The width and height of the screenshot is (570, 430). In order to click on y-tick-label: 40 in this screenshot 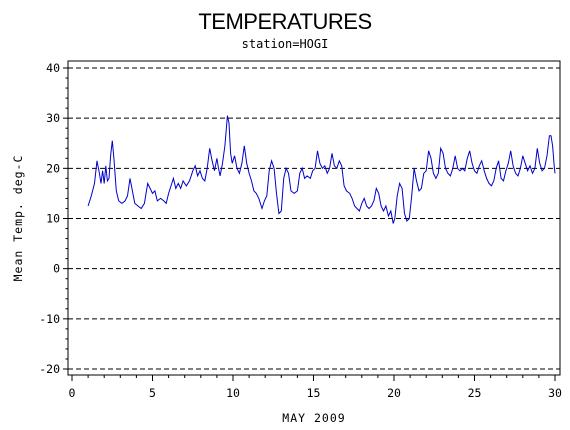, I will do `click(53, 68)`.